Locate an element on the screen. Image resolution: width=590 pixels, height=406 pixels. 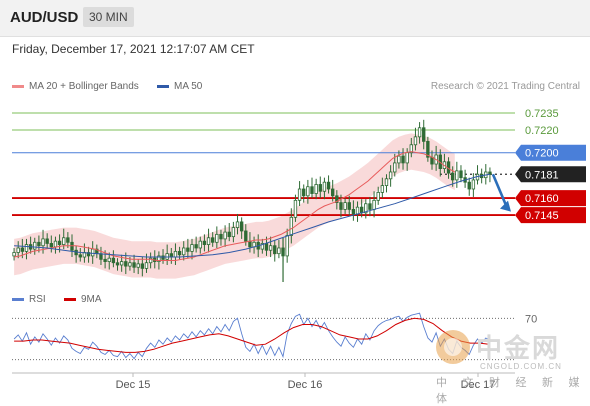
research-credit: Research © 2021 Trading Central is located at coordinates (505, 86).